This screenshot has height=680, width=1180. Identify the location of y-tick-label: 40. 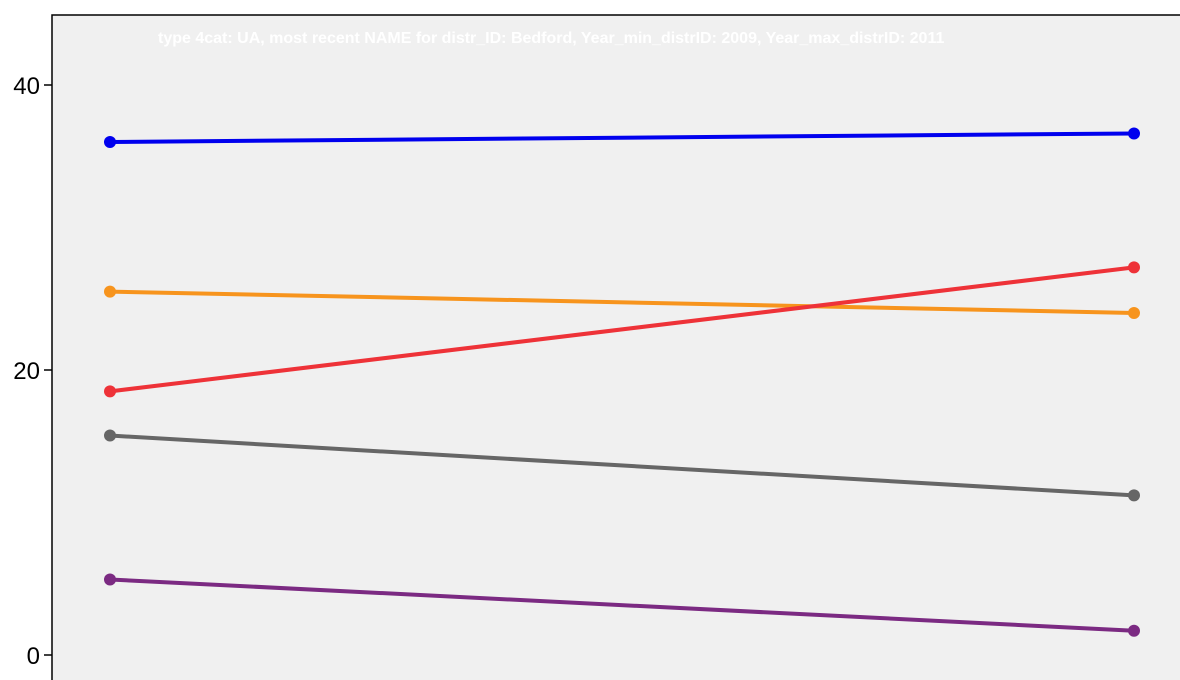
(26, 86).